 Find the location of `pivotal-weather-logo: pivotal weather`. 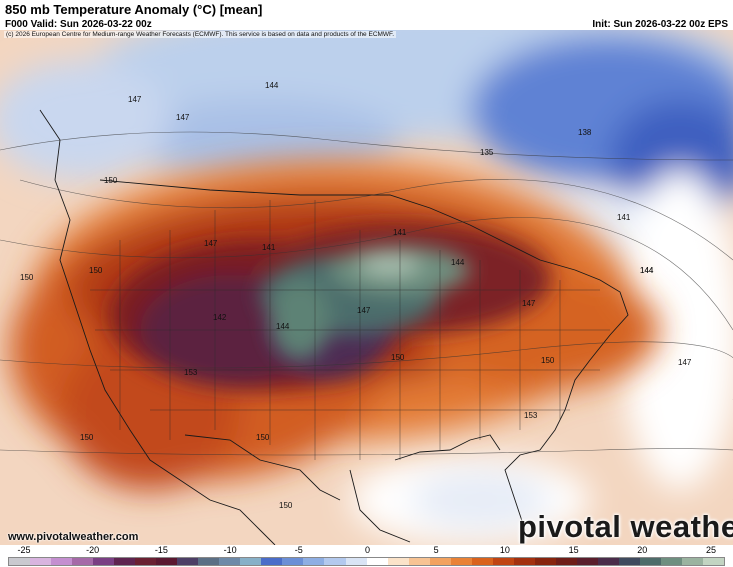

pivotal-weather-logo: pivotal weather is located at coordinates (625, 526).